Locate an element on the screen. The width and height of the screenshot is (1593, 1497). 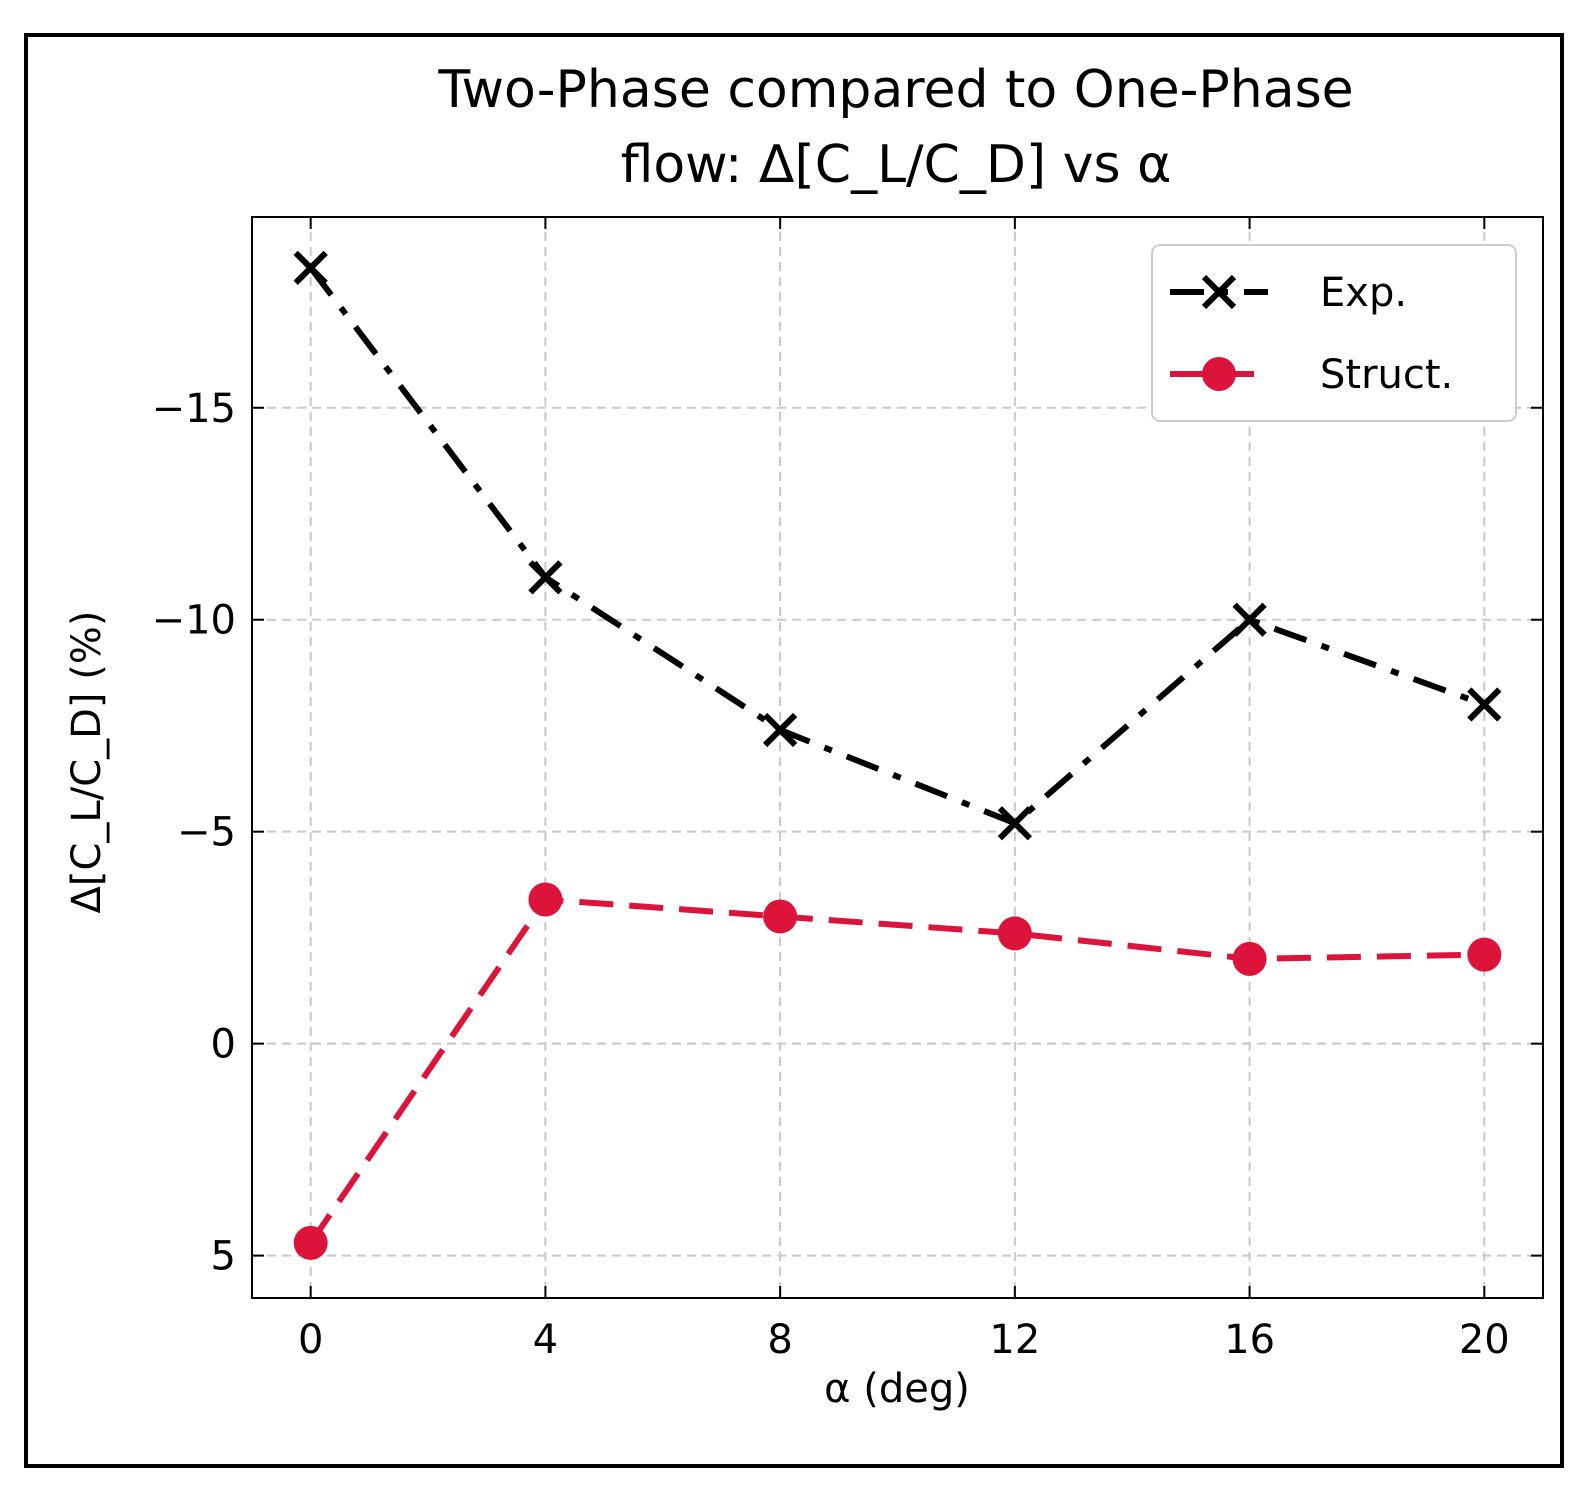
x-tick-label: 8 is located at coordinates (779, 1340).